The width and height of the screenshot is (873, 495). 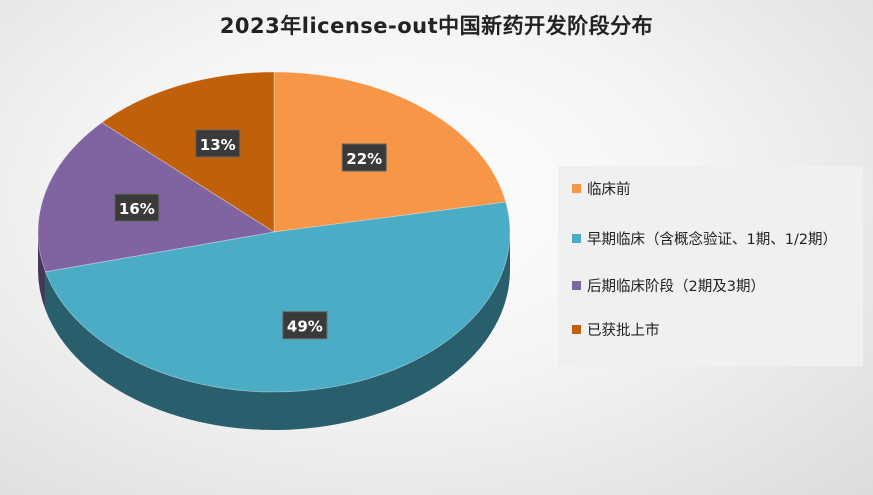 What do you see at coordinates (676, 287) in the screenshot?
I see `legend-label: 后期临床阶段（2期及3期）` at bounding box center [676, 287].